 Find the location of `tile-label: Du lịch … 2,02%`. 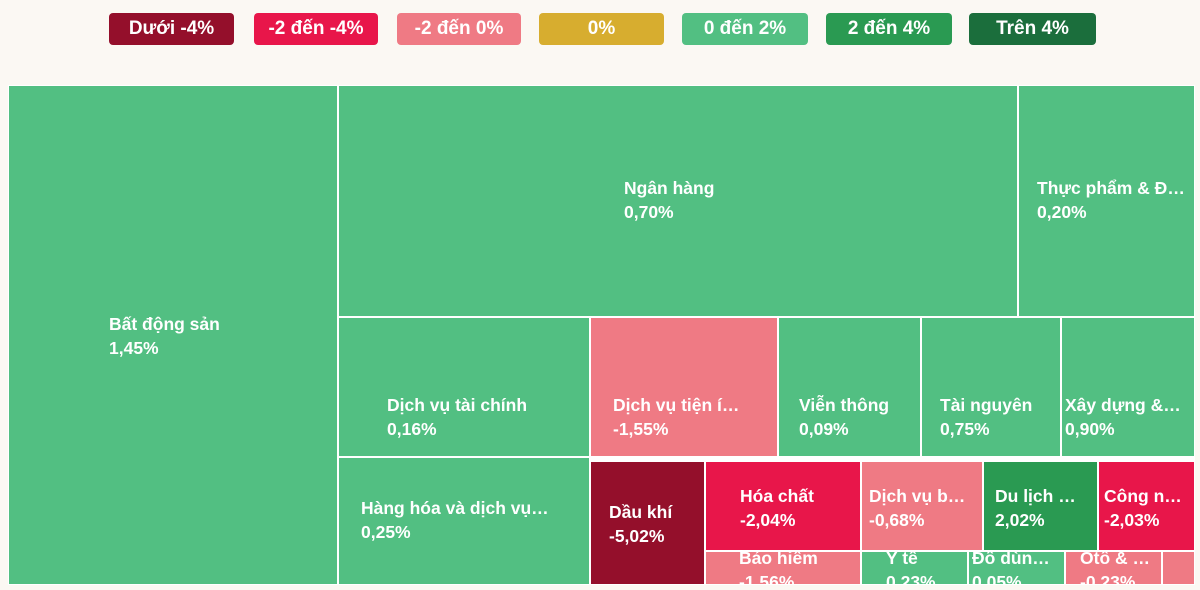

tile-label: Du lịch … 2,02% is located at coordinates (1040, 508).